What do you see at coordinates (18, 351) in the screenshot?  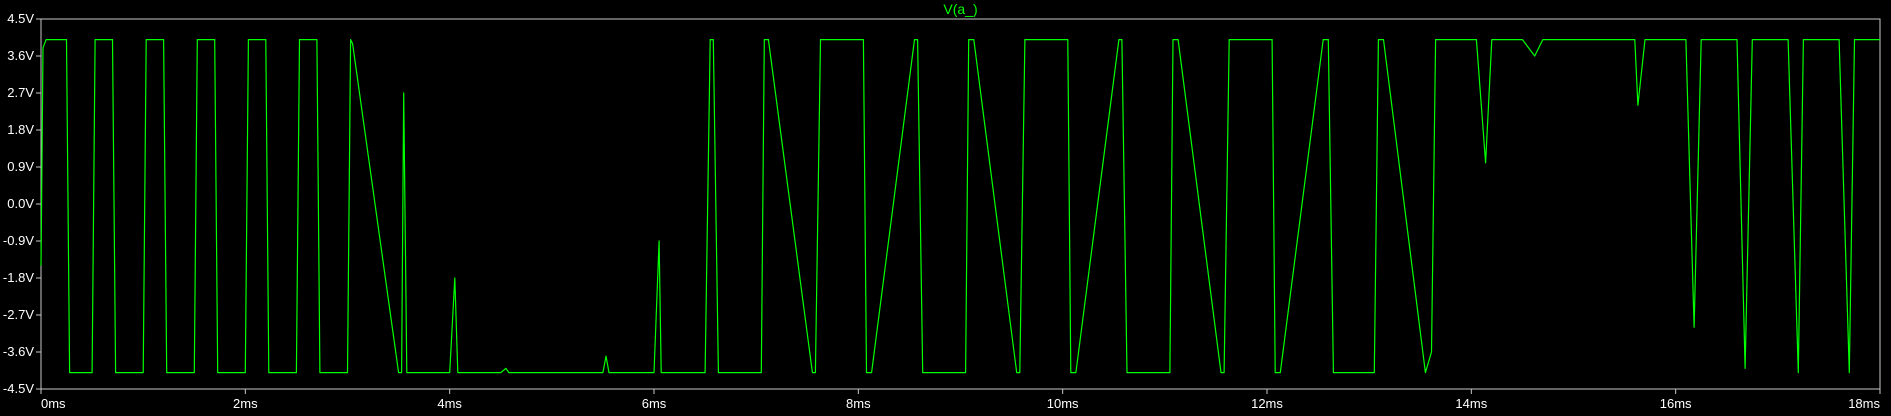 I see `y-tick-label: -3.6V` at bounding box center [18, 351].